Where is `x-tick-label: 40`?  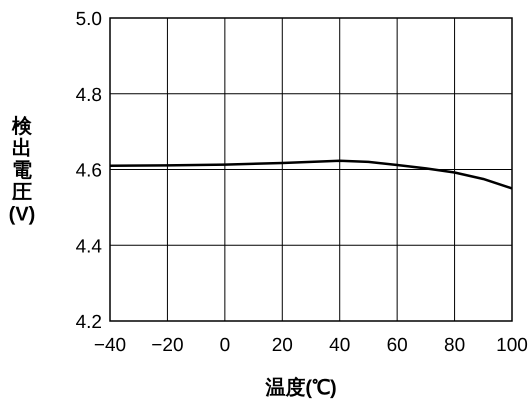
x-tick-label: 40 is located at coordinates (339, 345).